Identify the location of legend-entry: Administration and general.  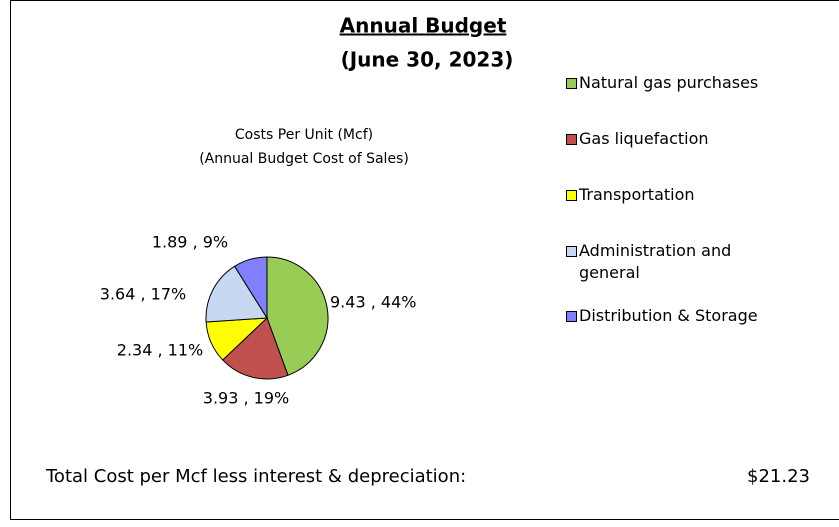
(696, 262).